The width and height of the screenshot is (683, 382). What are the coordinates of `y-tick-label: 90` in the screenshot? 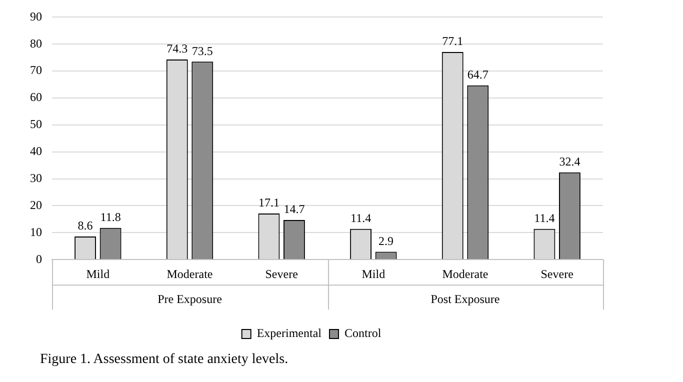 It's located at (36, 16).